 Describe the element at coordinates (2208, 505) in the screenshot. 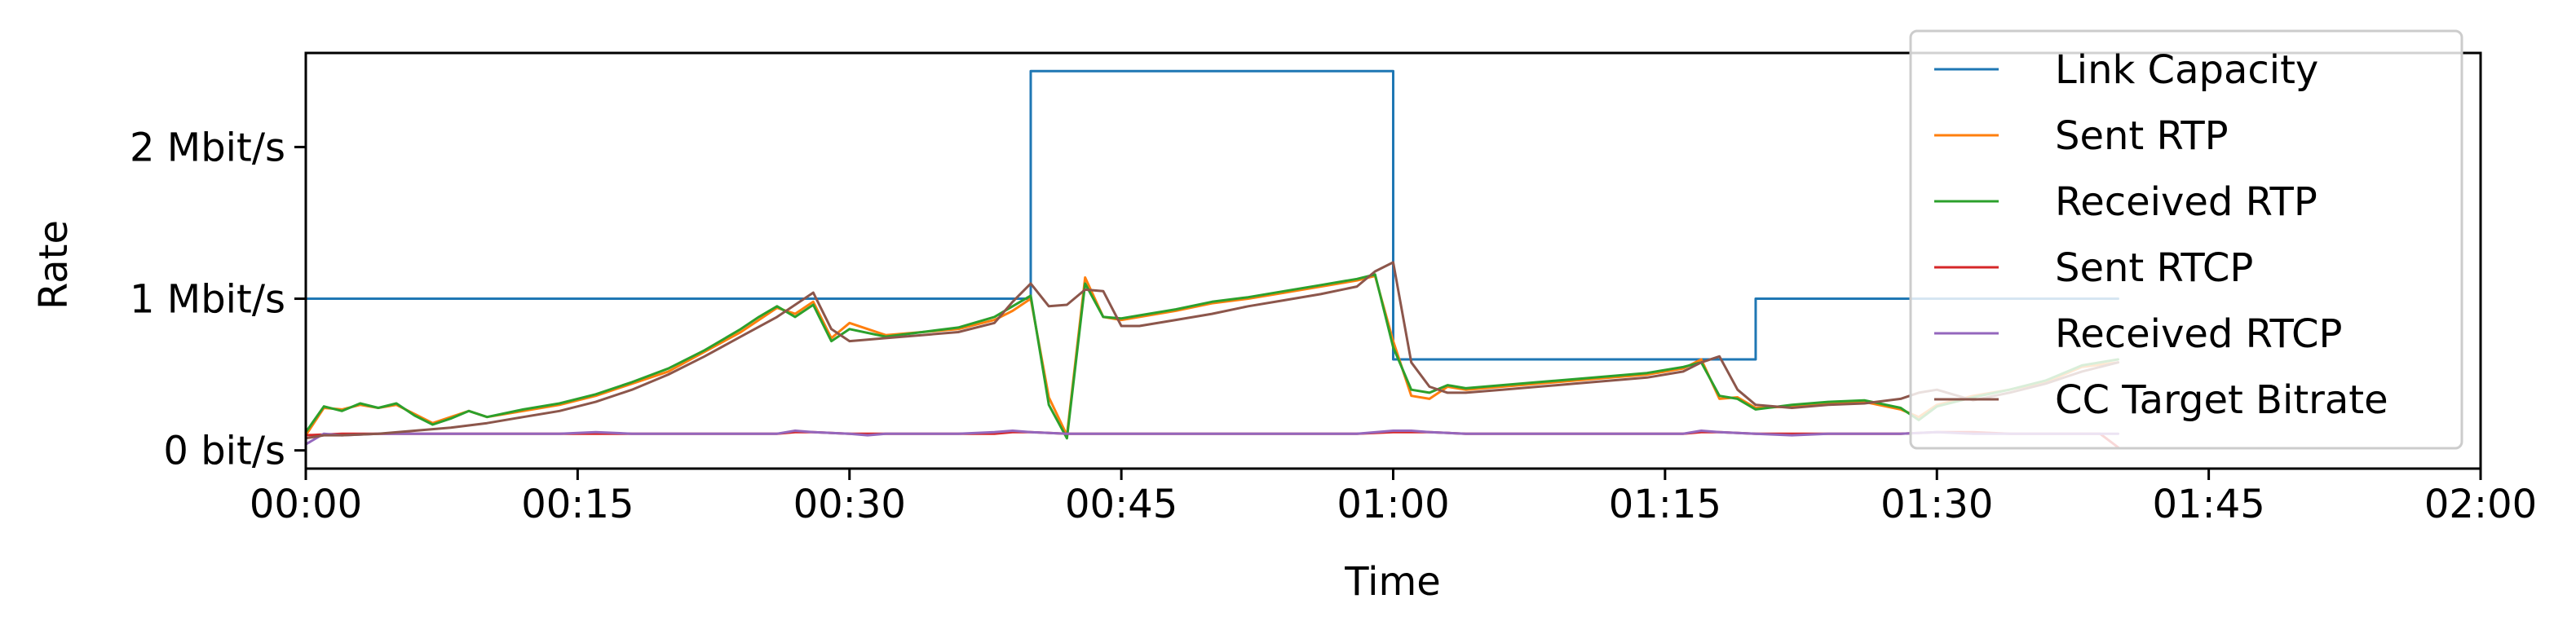

I see `x-tick-label: 01:45` at that location.